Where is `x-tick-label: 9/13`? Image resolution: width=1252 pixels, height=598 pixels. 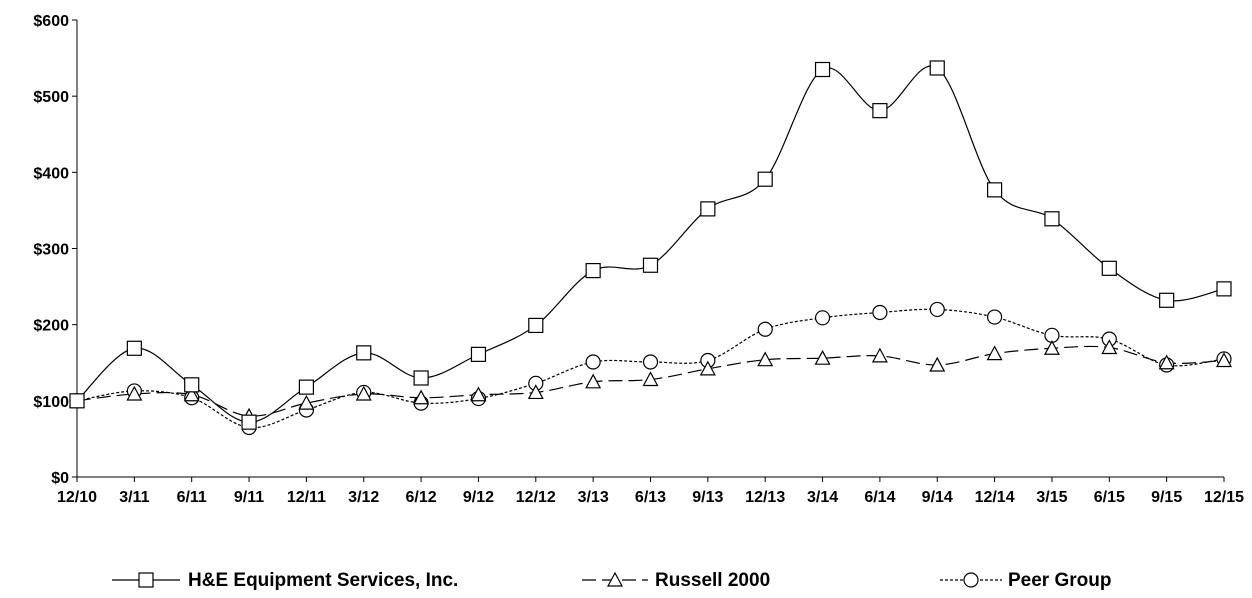 x-tick-label: 9/13 is located at coordinates (707, 497).